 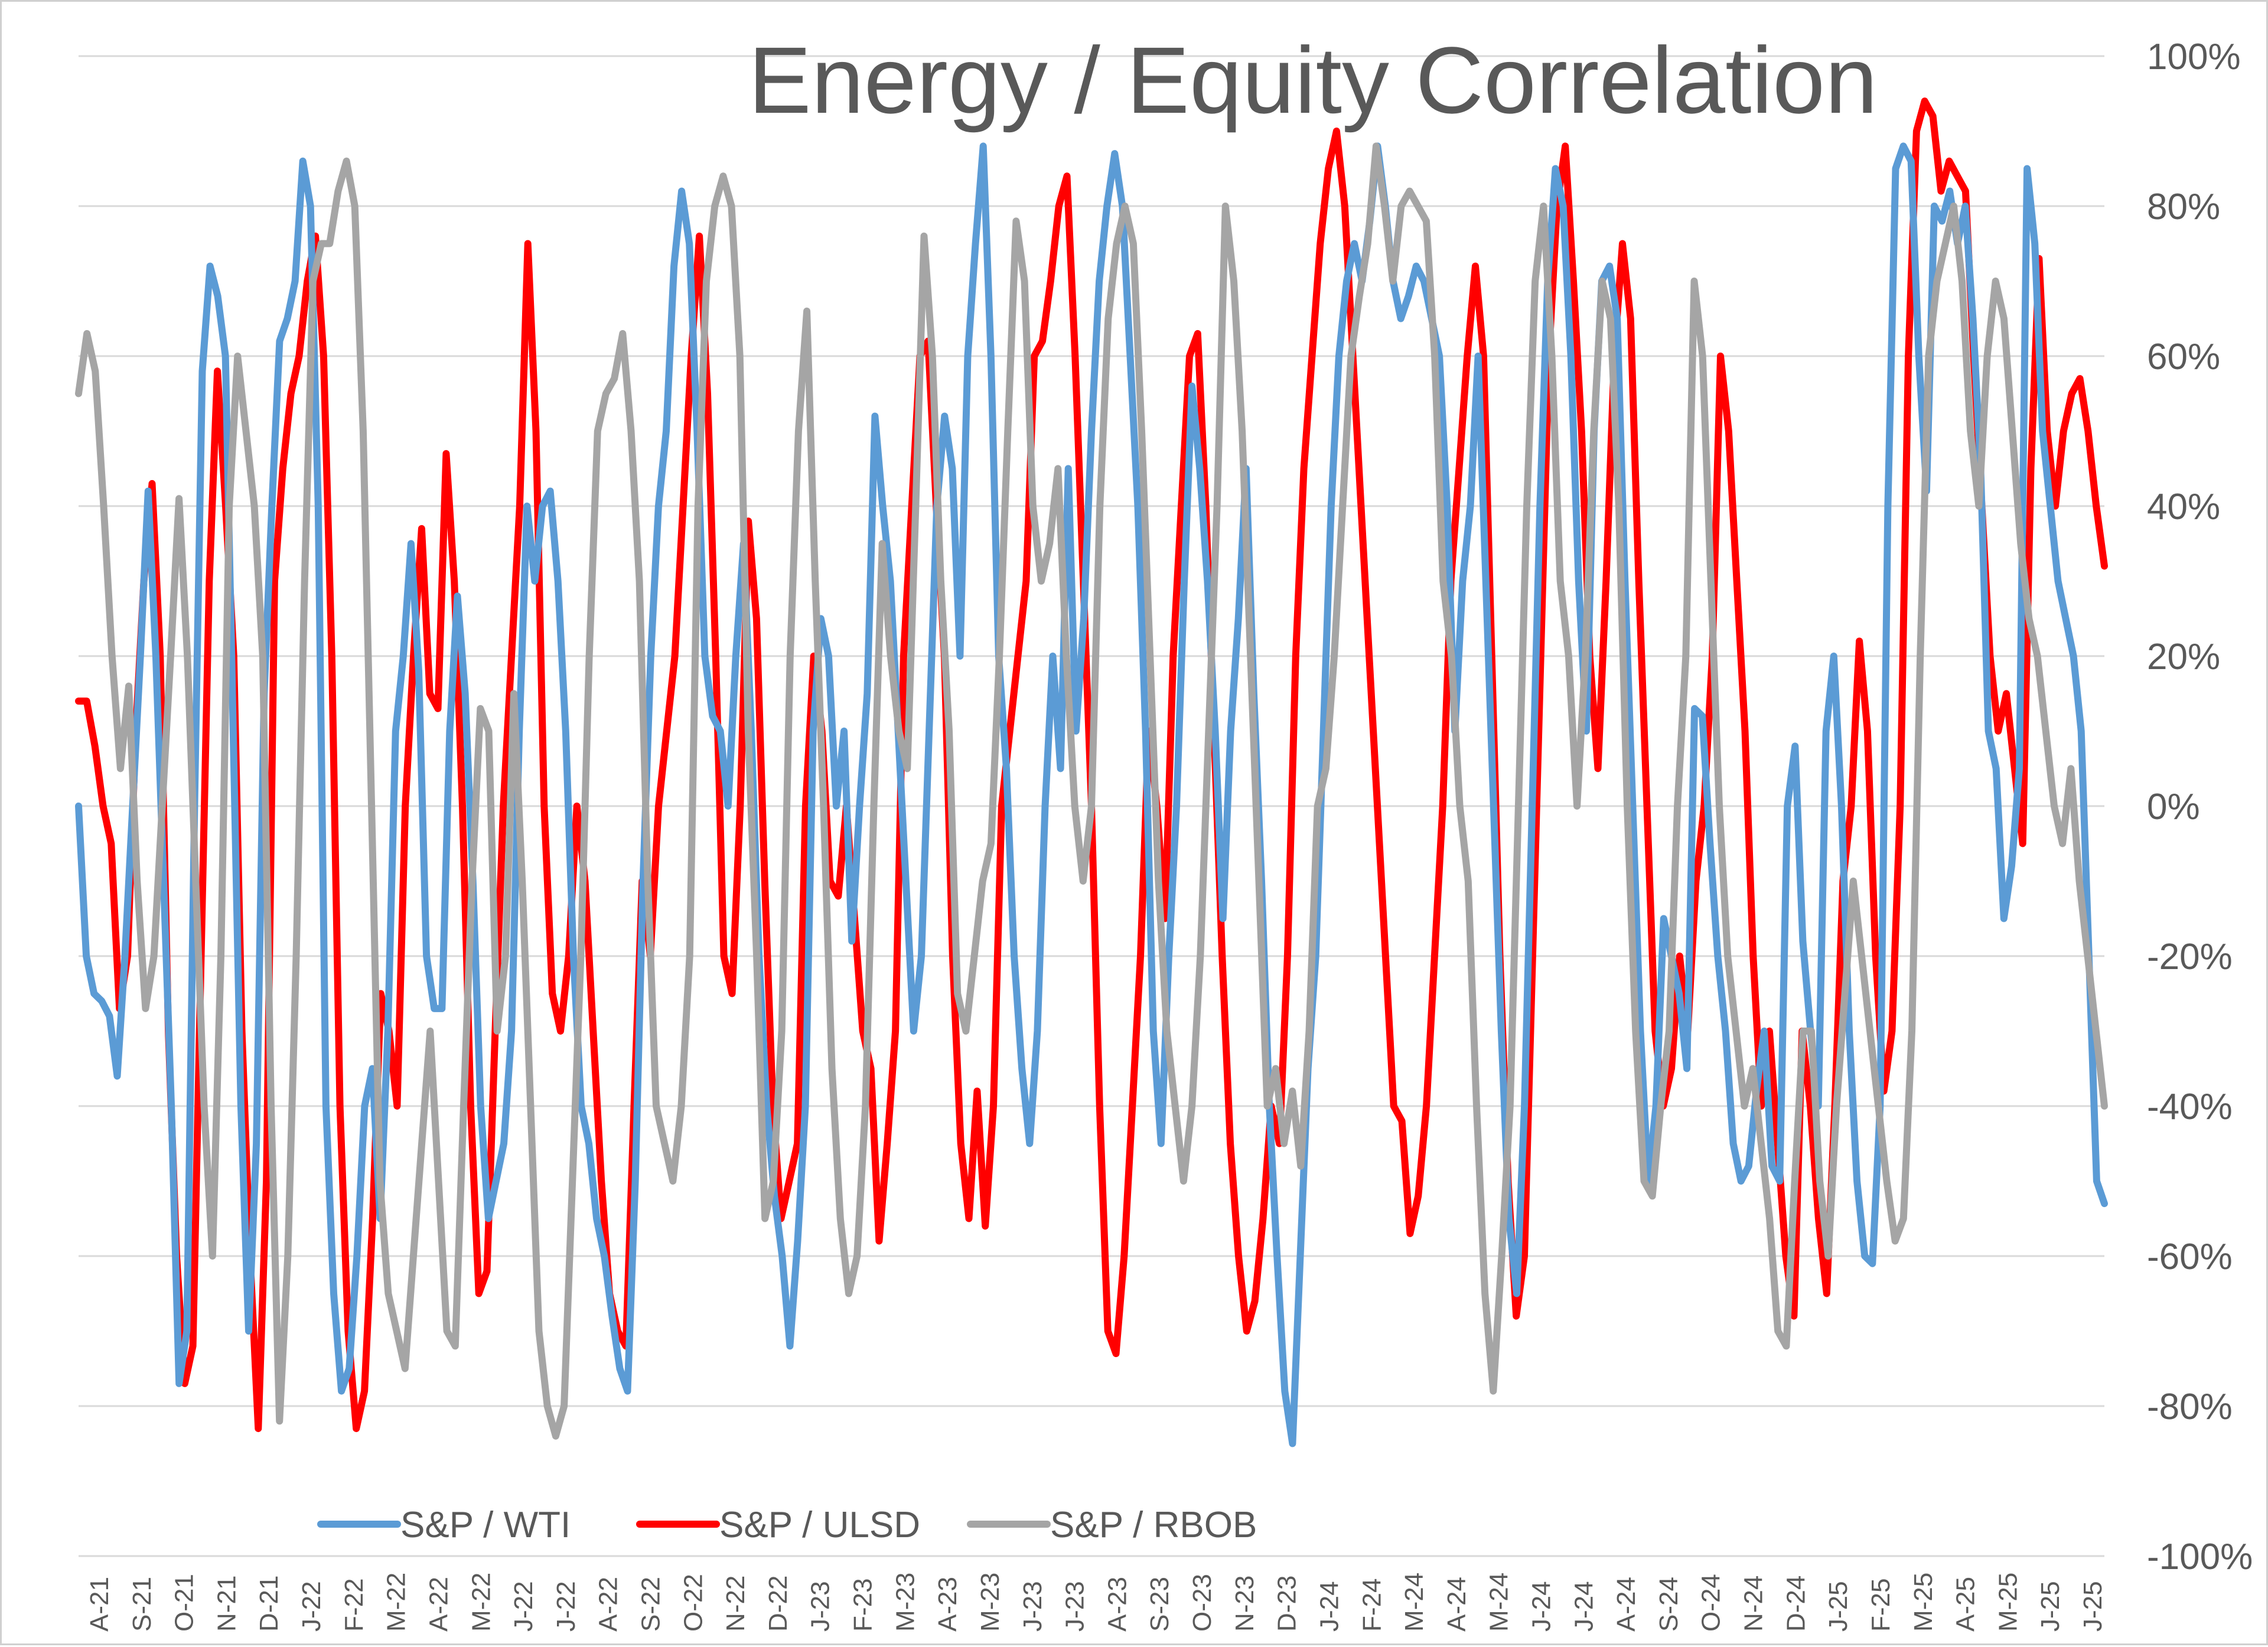 I want to click on legend-label: S&P / ULSD, so click(x=819, y=1525).